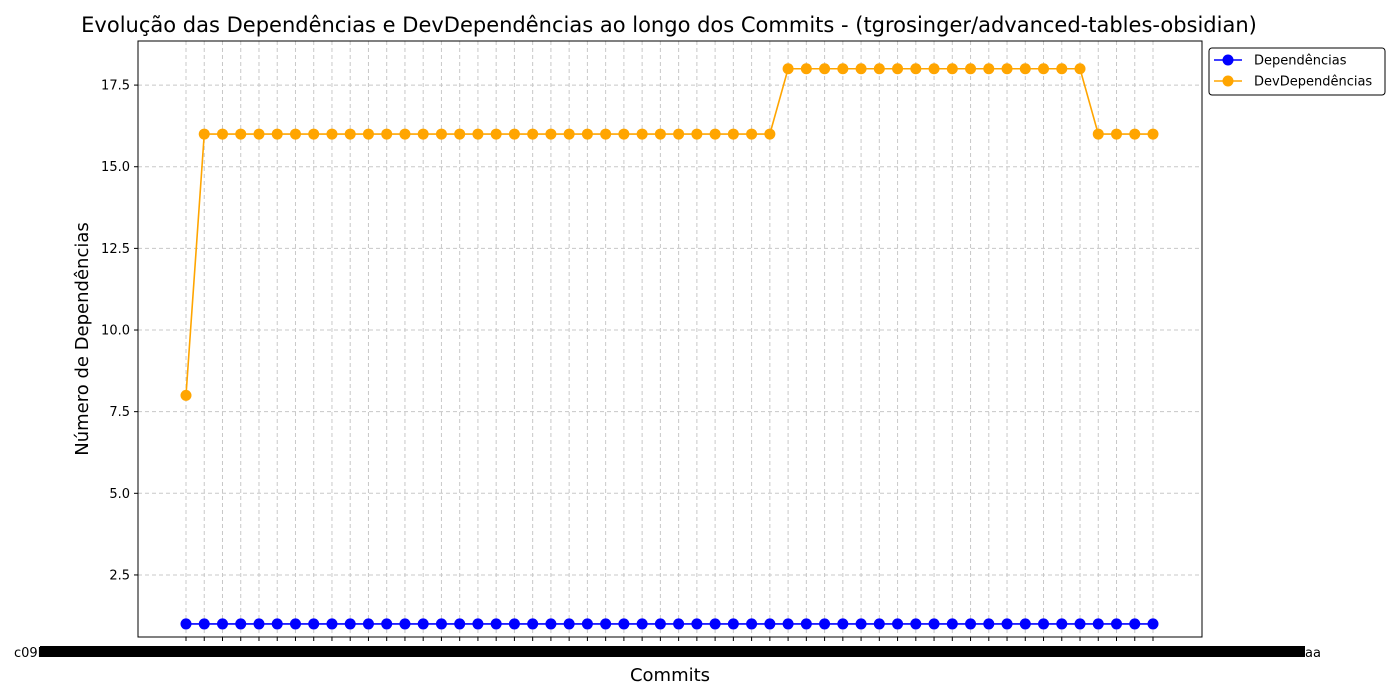 Image resolution: width=1400 pixels, height=700 pixels. I want to click on y-tick-label: 17.5, so click(115, 86).